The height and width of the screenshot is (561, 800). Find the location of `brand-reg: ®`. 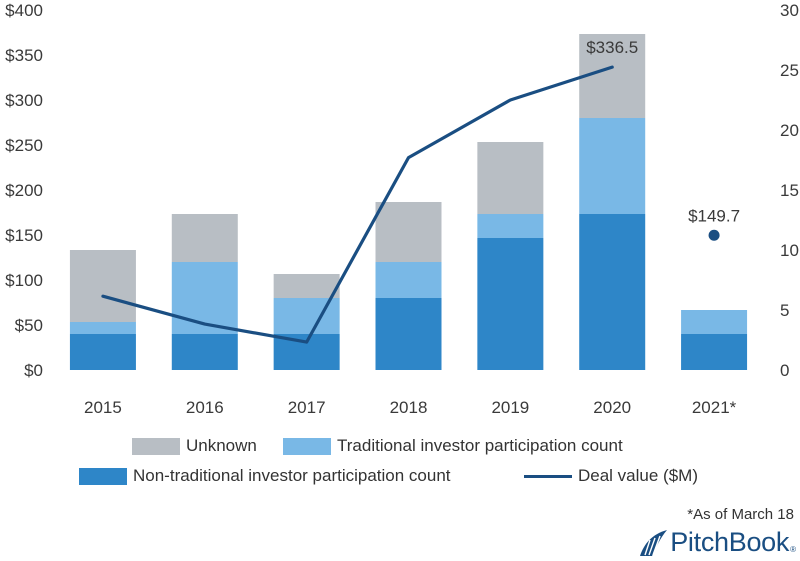

brand-reg: ® is located at coordinates (793, 549).